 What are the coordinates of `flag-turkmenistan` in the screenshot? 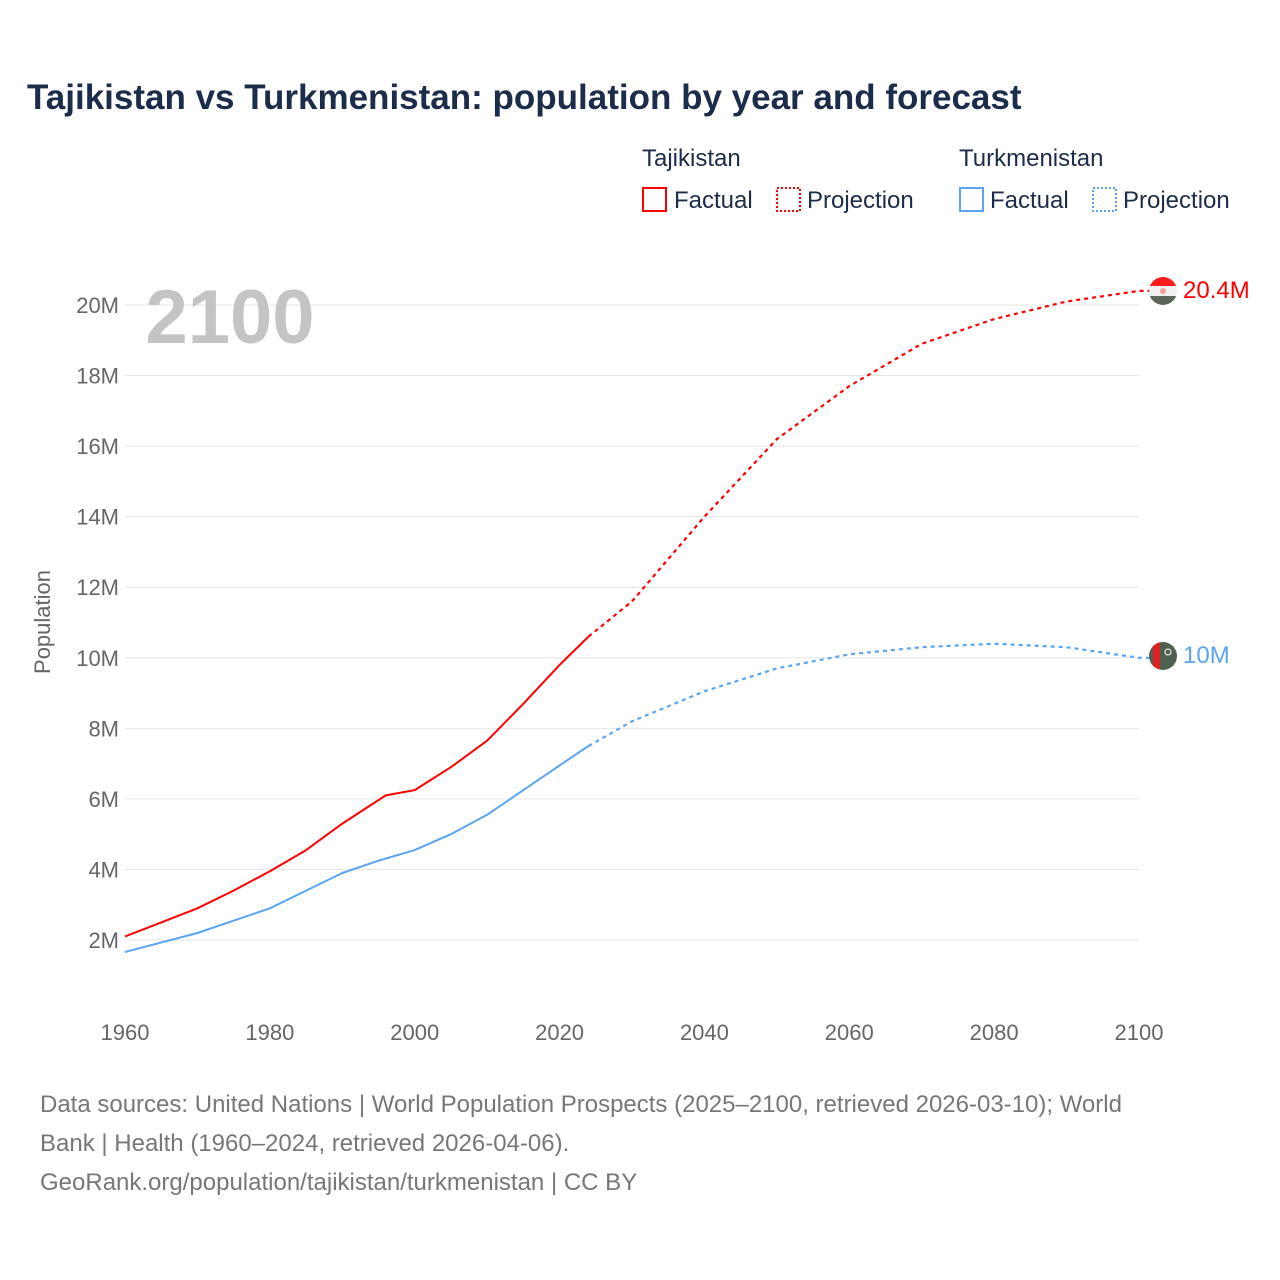 It's located at (1163, 656).